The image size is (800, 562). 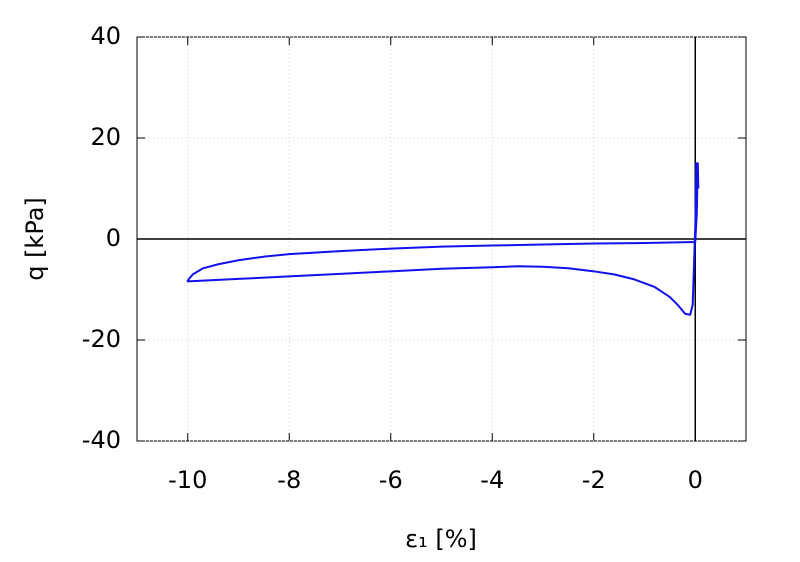 I want to click on y-tick-label: 0, so click(x=113, y=238).